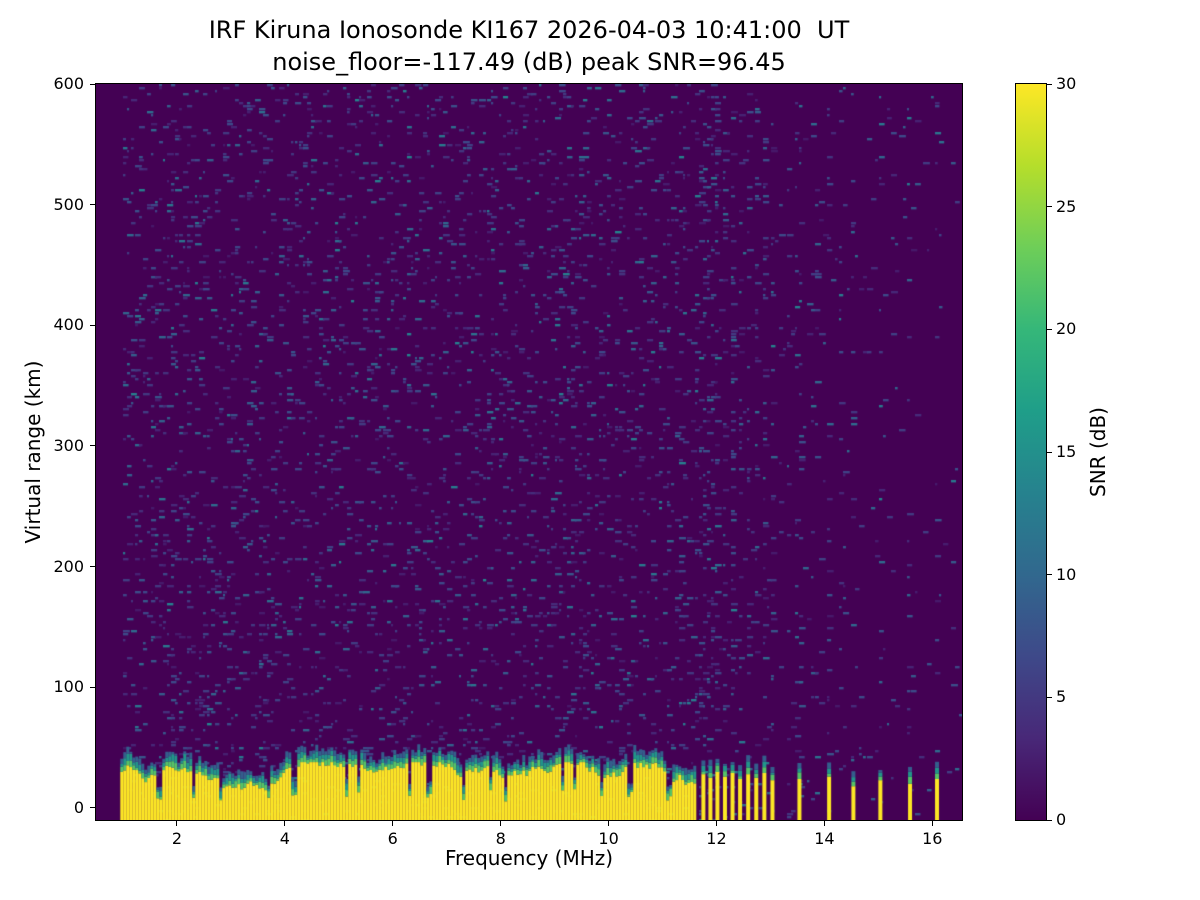 Image resolution: width=1200 pixels, height=900 pixels. Describe the element at coordinates (1066, 451) in the screenshot. I see `colorbar-tick-label: 15` at that location.